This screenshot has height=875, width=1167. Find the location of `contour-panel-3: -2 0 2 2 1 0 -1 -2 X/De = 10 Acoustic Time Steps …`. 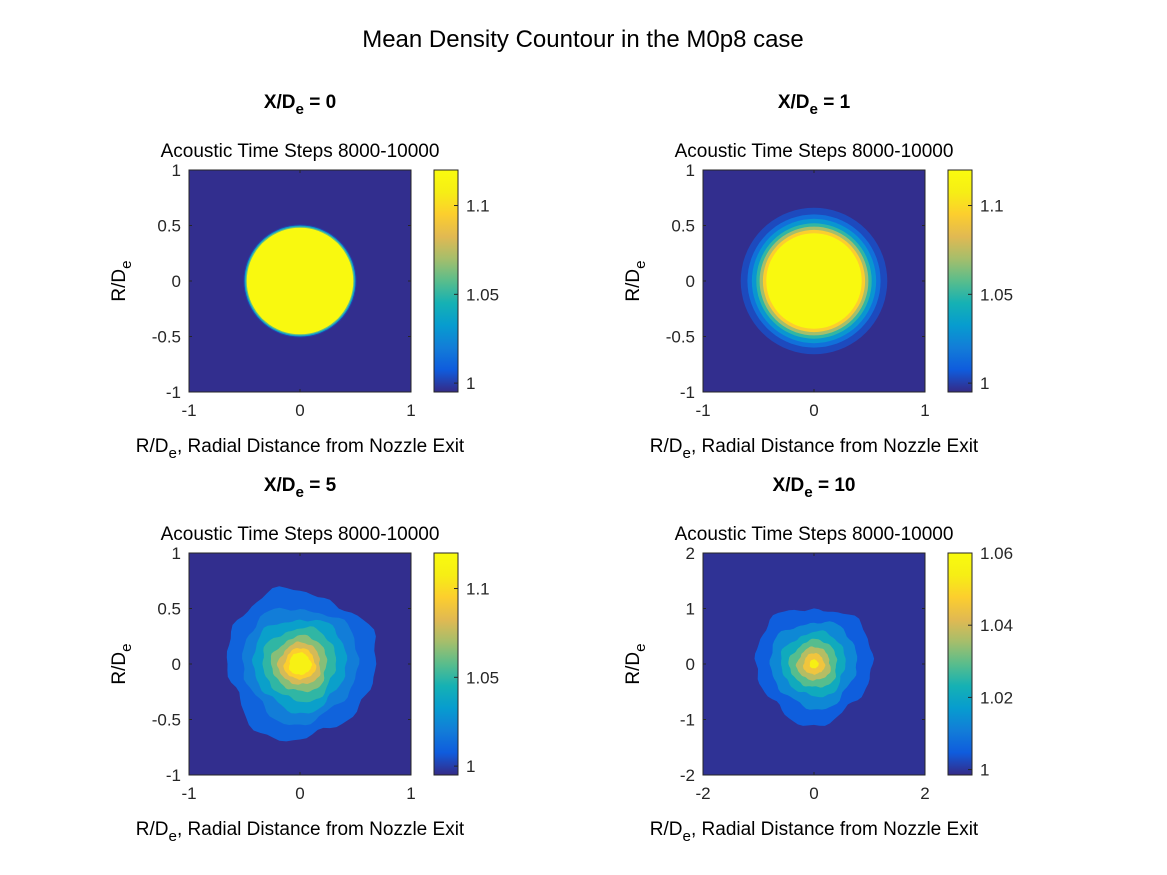

contour-panel-3: -2 0 2 2 1 0 -1 -2 X/De = 10 Acoustic Time Steps … is located at coordinates (818, 660).